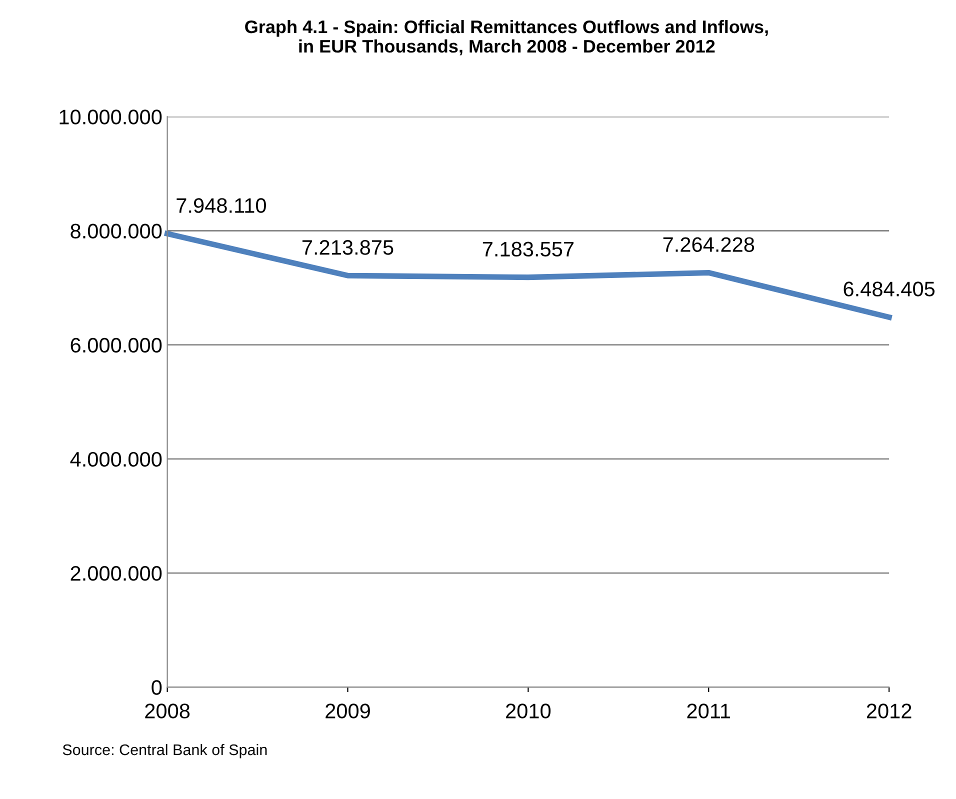 The image size is (956, 799). Describe the element at coordinates (111, 117) in the screenshot. I see `y-tick-label: 10.000.000` at that location.